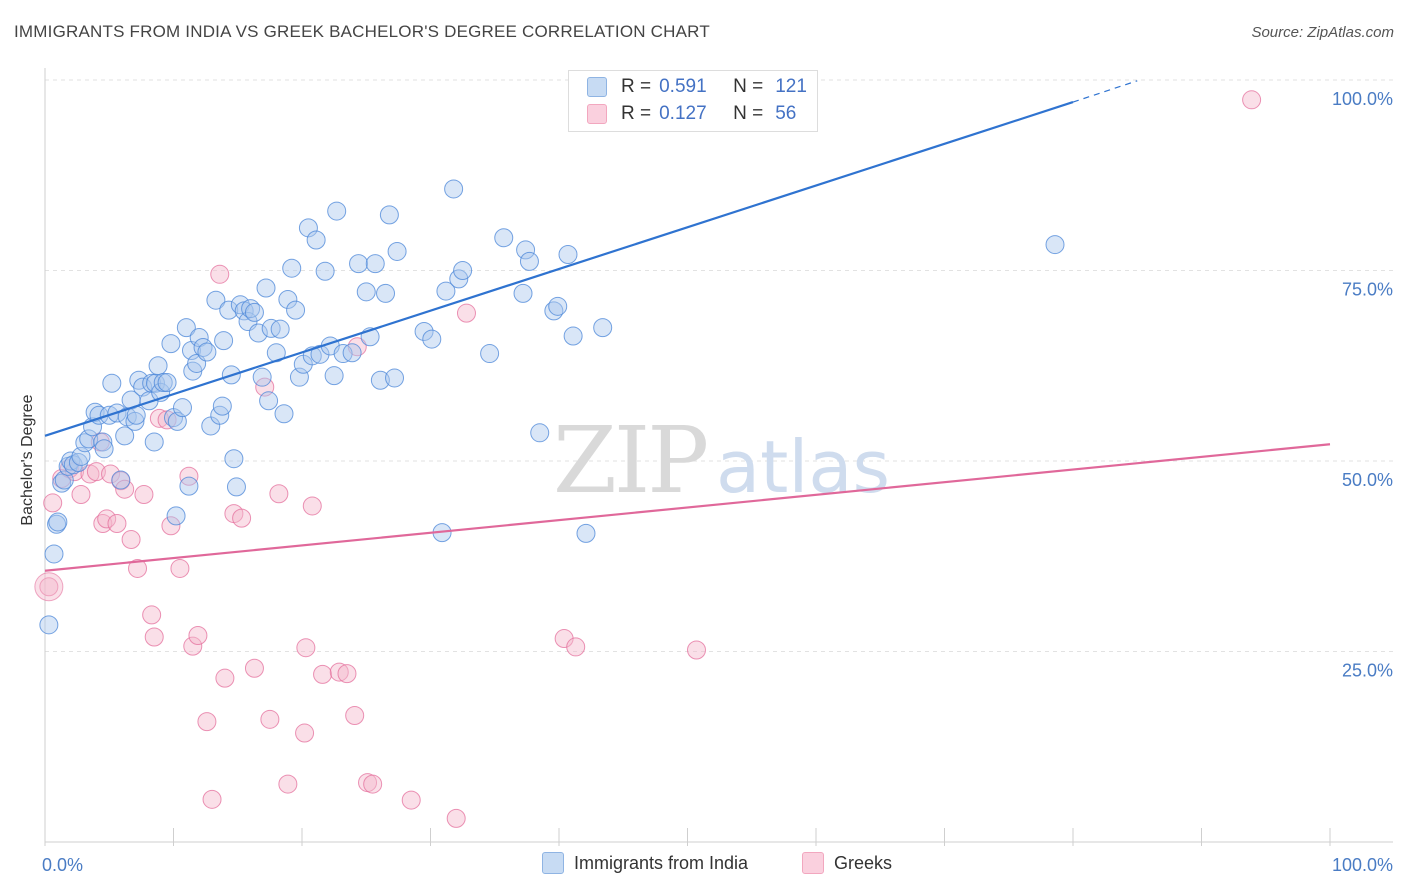 The image size is (1406, 892). Describe the element at coordinates (1105, 91) in the screenshot. I see `india-trend-extension` at that location.